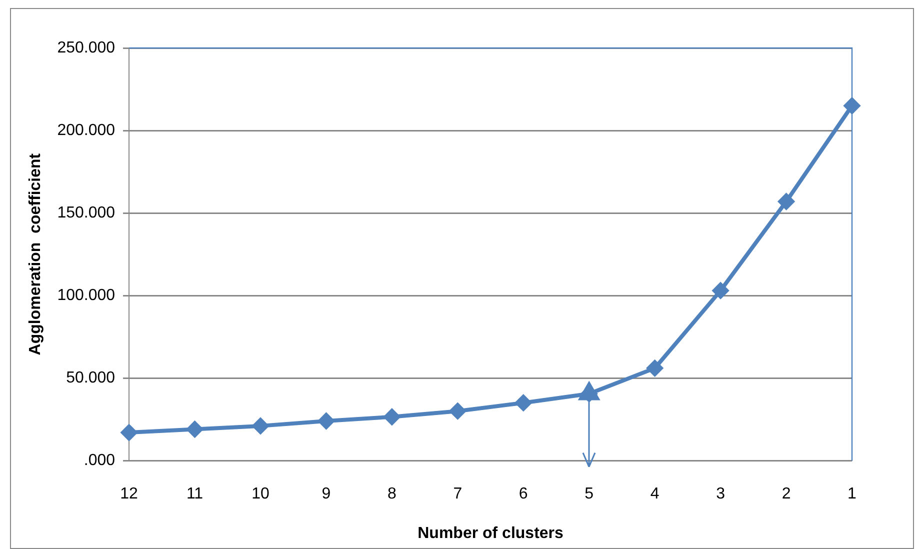 The height and width of the screenshot is (549, 918). Describe the element at coordinates (86, 130) in the screenshot. I see `y-tick-label: 200.000` at that location.